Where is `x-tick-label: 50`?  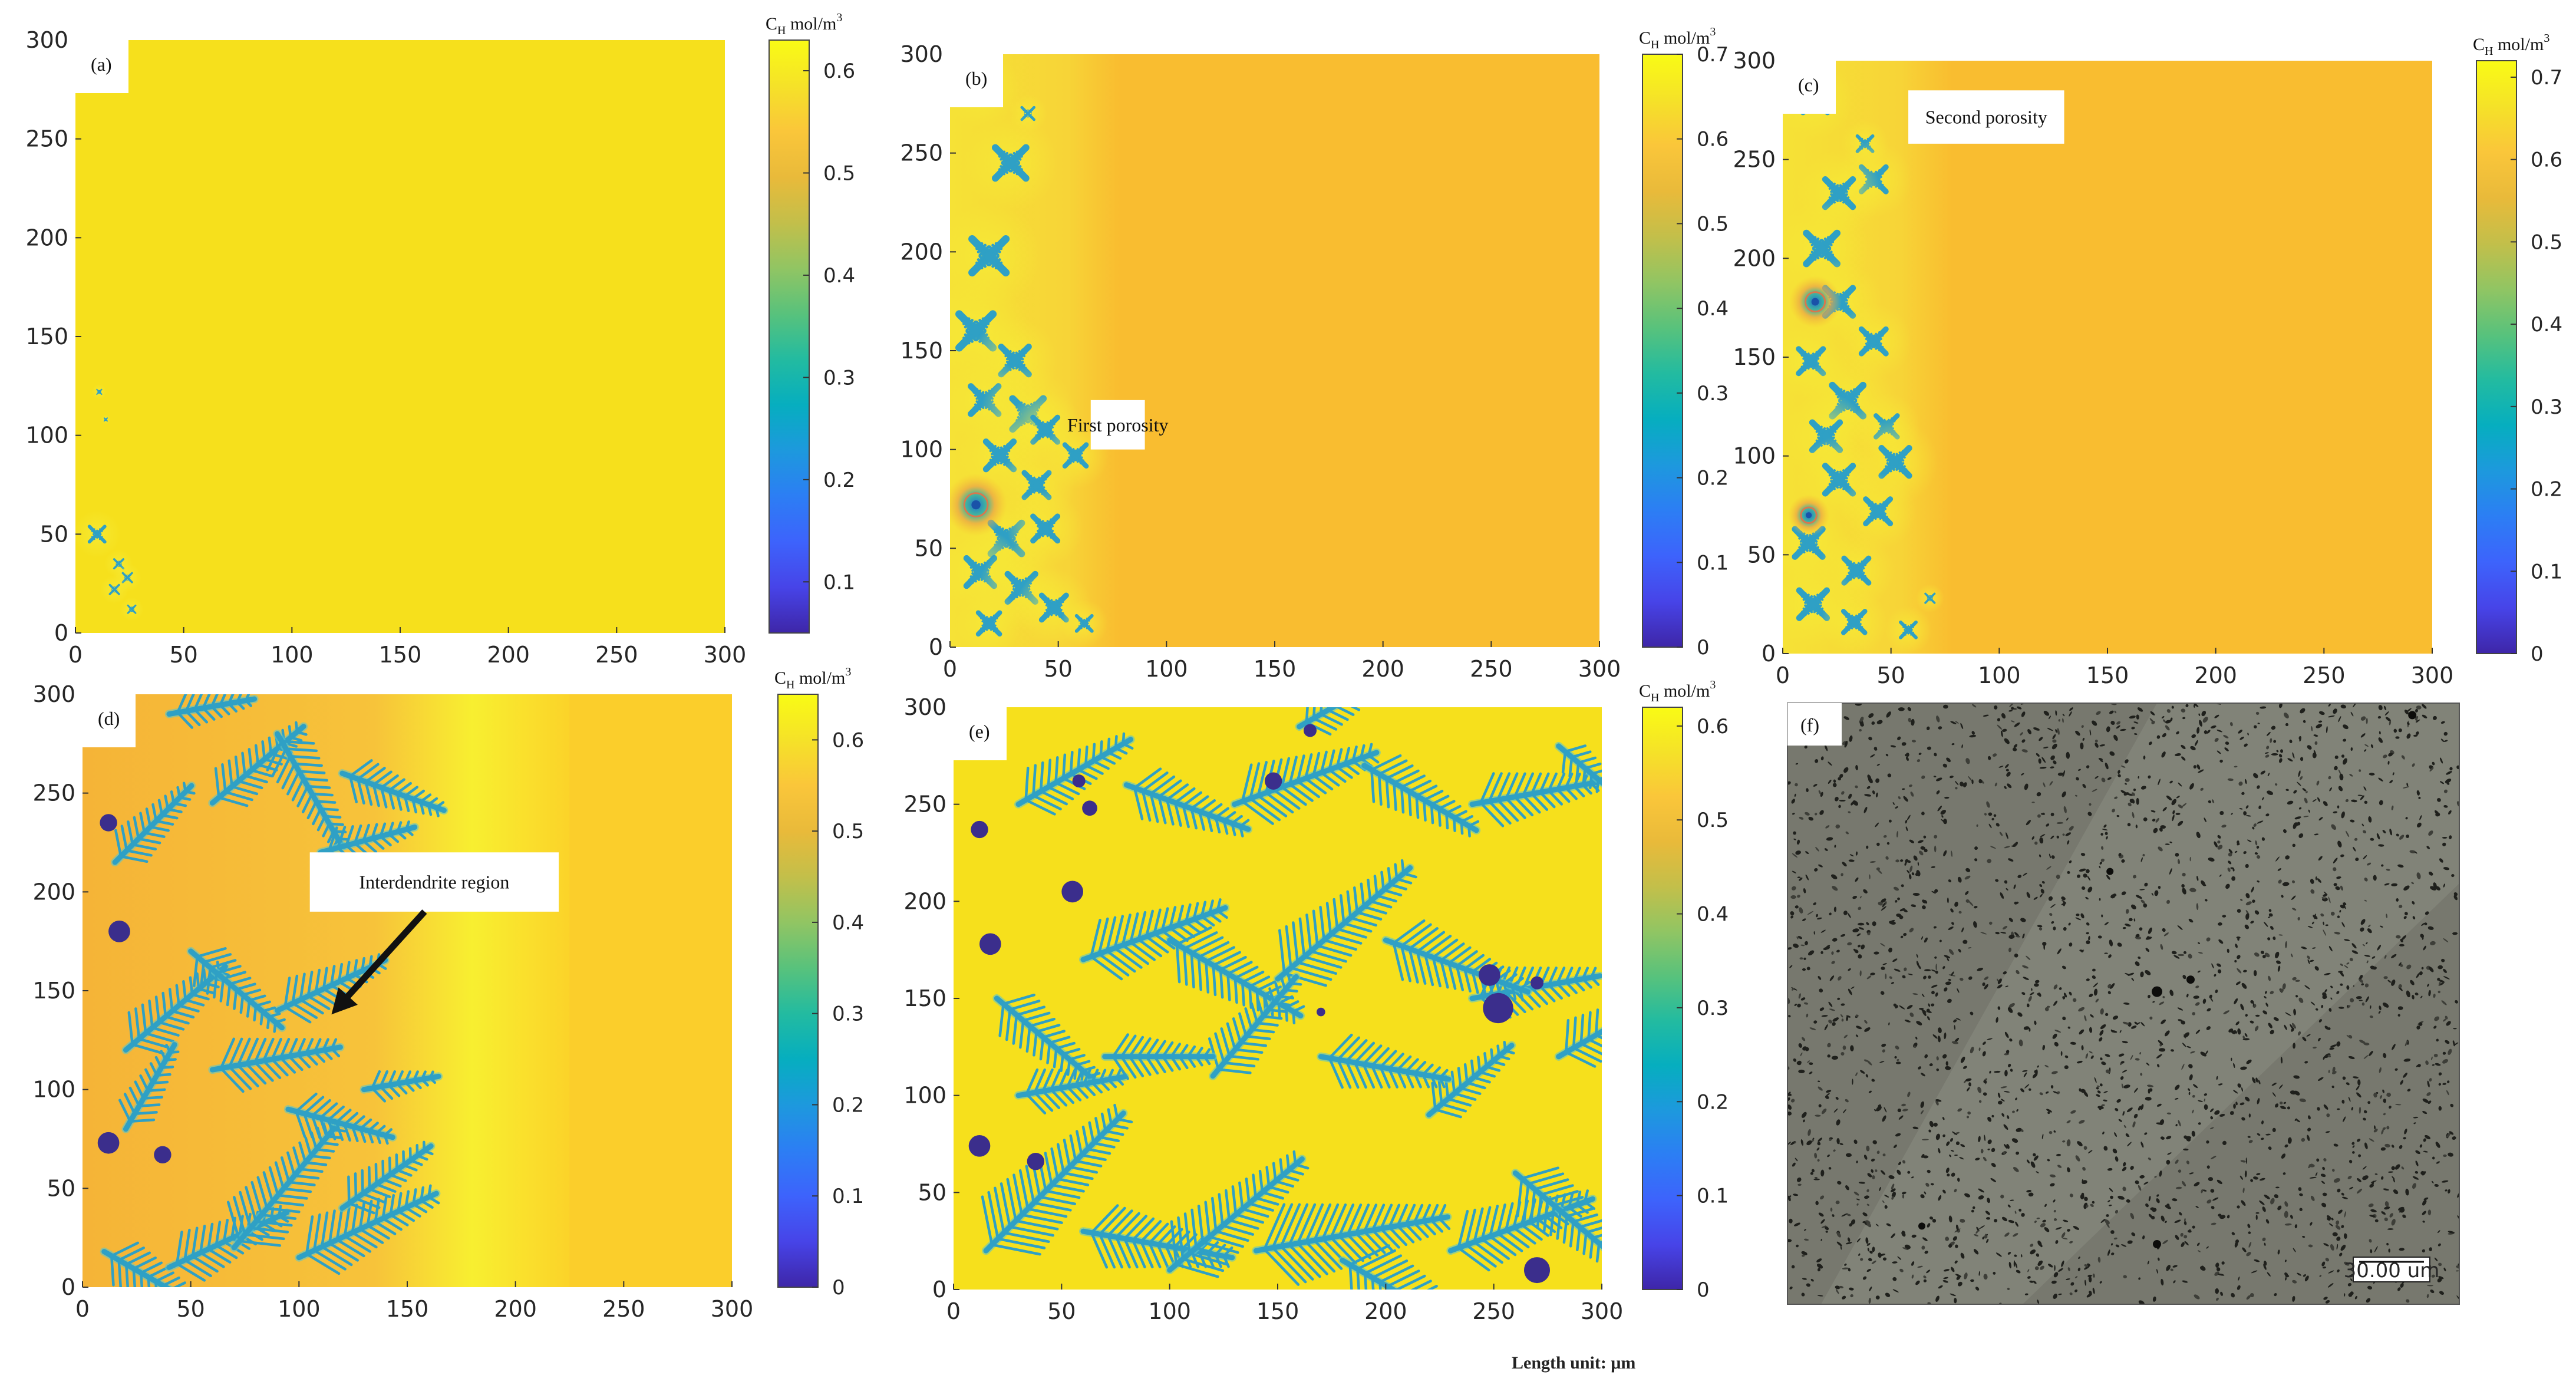 x-tick-label: 50 is located at coordinates (1058, 669).